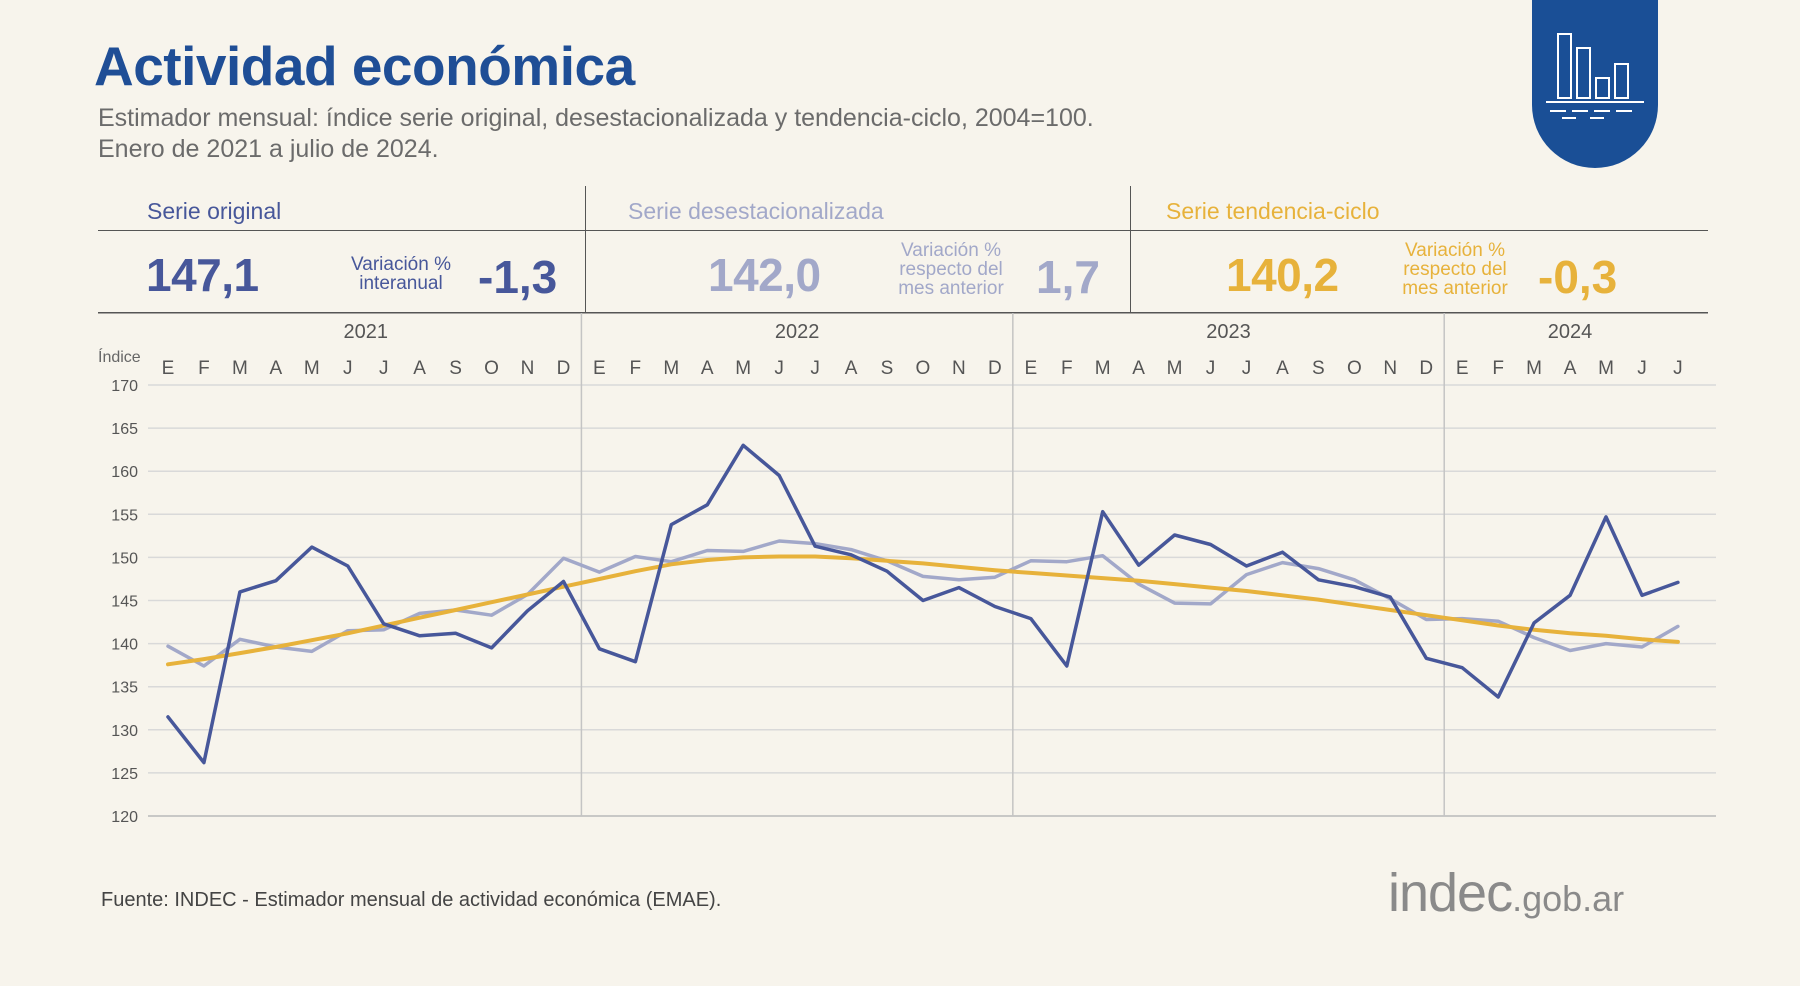 This screenshot has width=1800, height=986. I want to click on y-tick-label: 165, so click(124, 429).